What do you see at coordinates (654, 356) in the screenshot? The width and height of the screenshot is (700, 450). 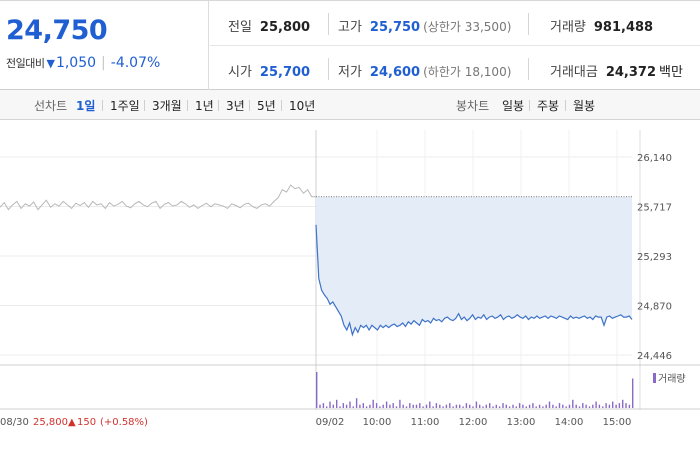 I see `y-tick-label: 24,446` at bounding box center [654, 356].